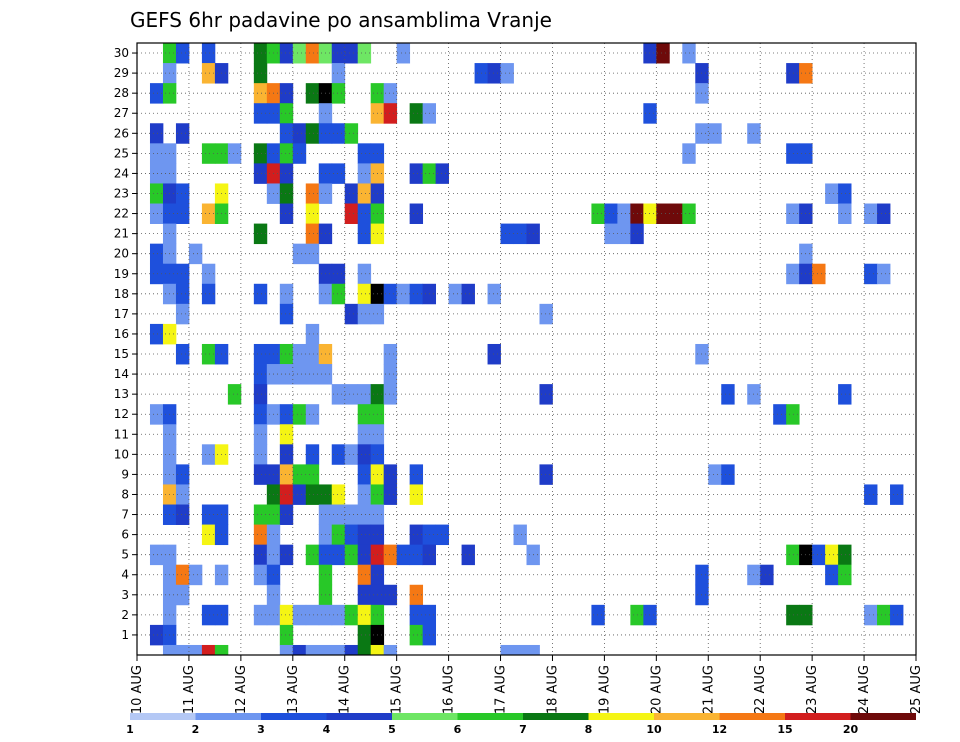  What do you see at coordinates (589, 729) in the screenshot?
I see `colorbar-label: 8` at bounding box center [589, 729].